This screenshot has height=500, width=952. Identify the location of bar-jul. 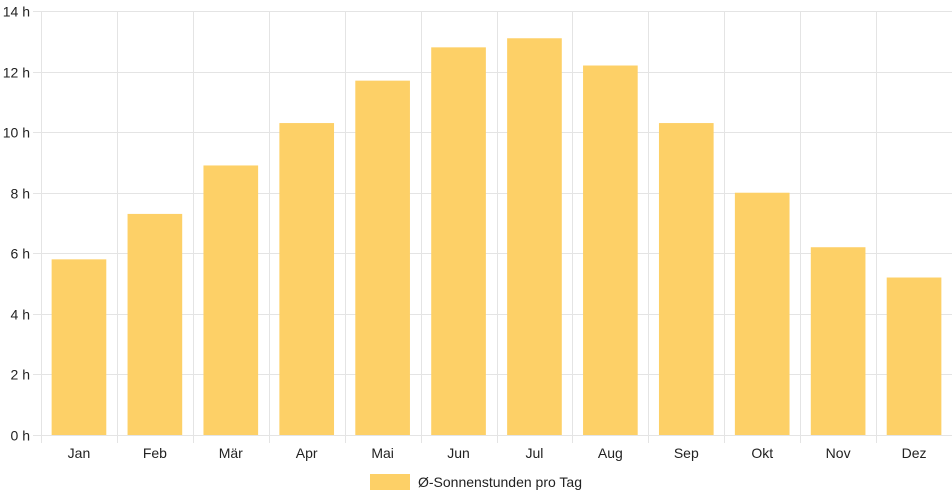
(534, 236).